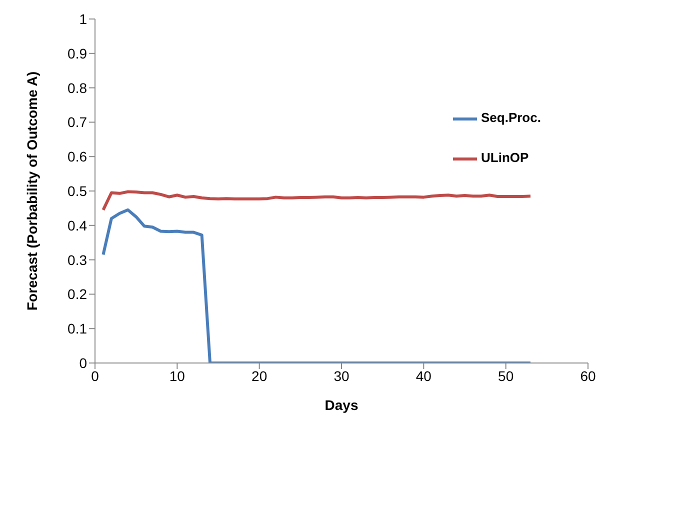  Describe the element at coordinates (78, 53) in the screenshot. I see `y-tick-label: 0.9` at that location.